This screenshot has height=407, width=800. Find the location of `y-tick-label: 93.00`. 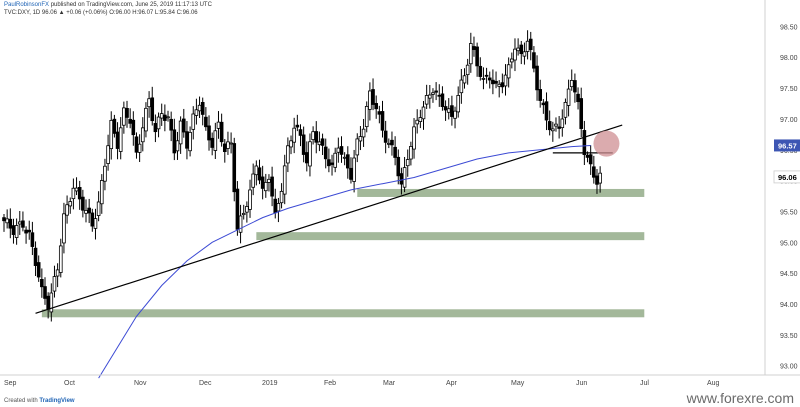

y-tick-label: 93.00 is located at coordinates (789, 367).